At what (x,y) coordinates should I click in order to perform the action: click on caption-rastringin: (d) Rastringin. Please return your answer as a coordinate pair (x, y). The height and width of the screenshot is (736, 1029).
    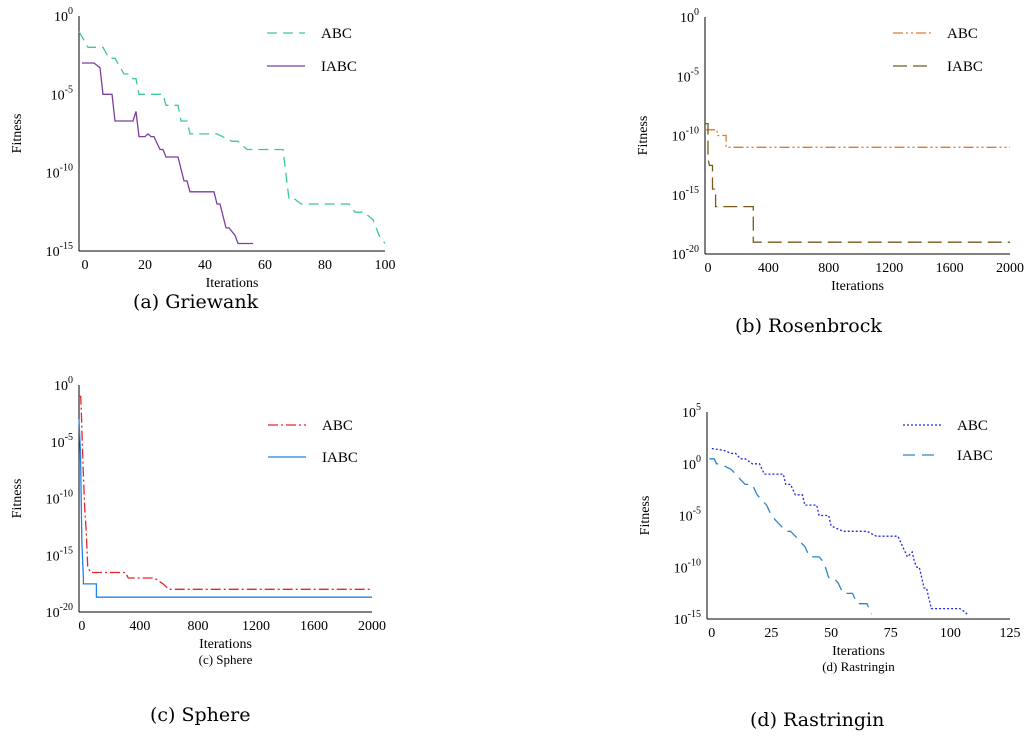
    Looking at the image, I should click on (817, 720).